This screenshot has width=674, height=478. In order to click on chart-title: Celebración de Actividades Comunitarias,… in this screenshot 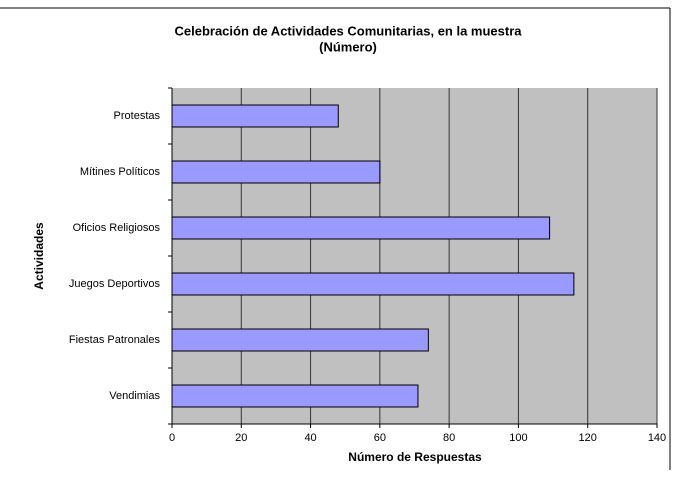, I will do `click(348, 30)`.